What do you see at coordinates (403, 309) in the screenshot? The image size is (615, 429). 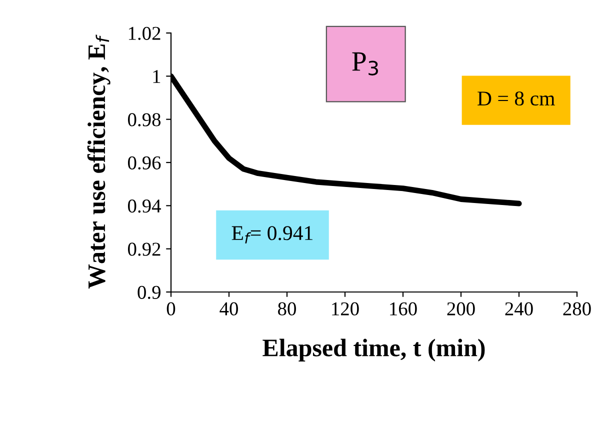 I see `x-tick-label: 160` at bounding box center [403, 309].